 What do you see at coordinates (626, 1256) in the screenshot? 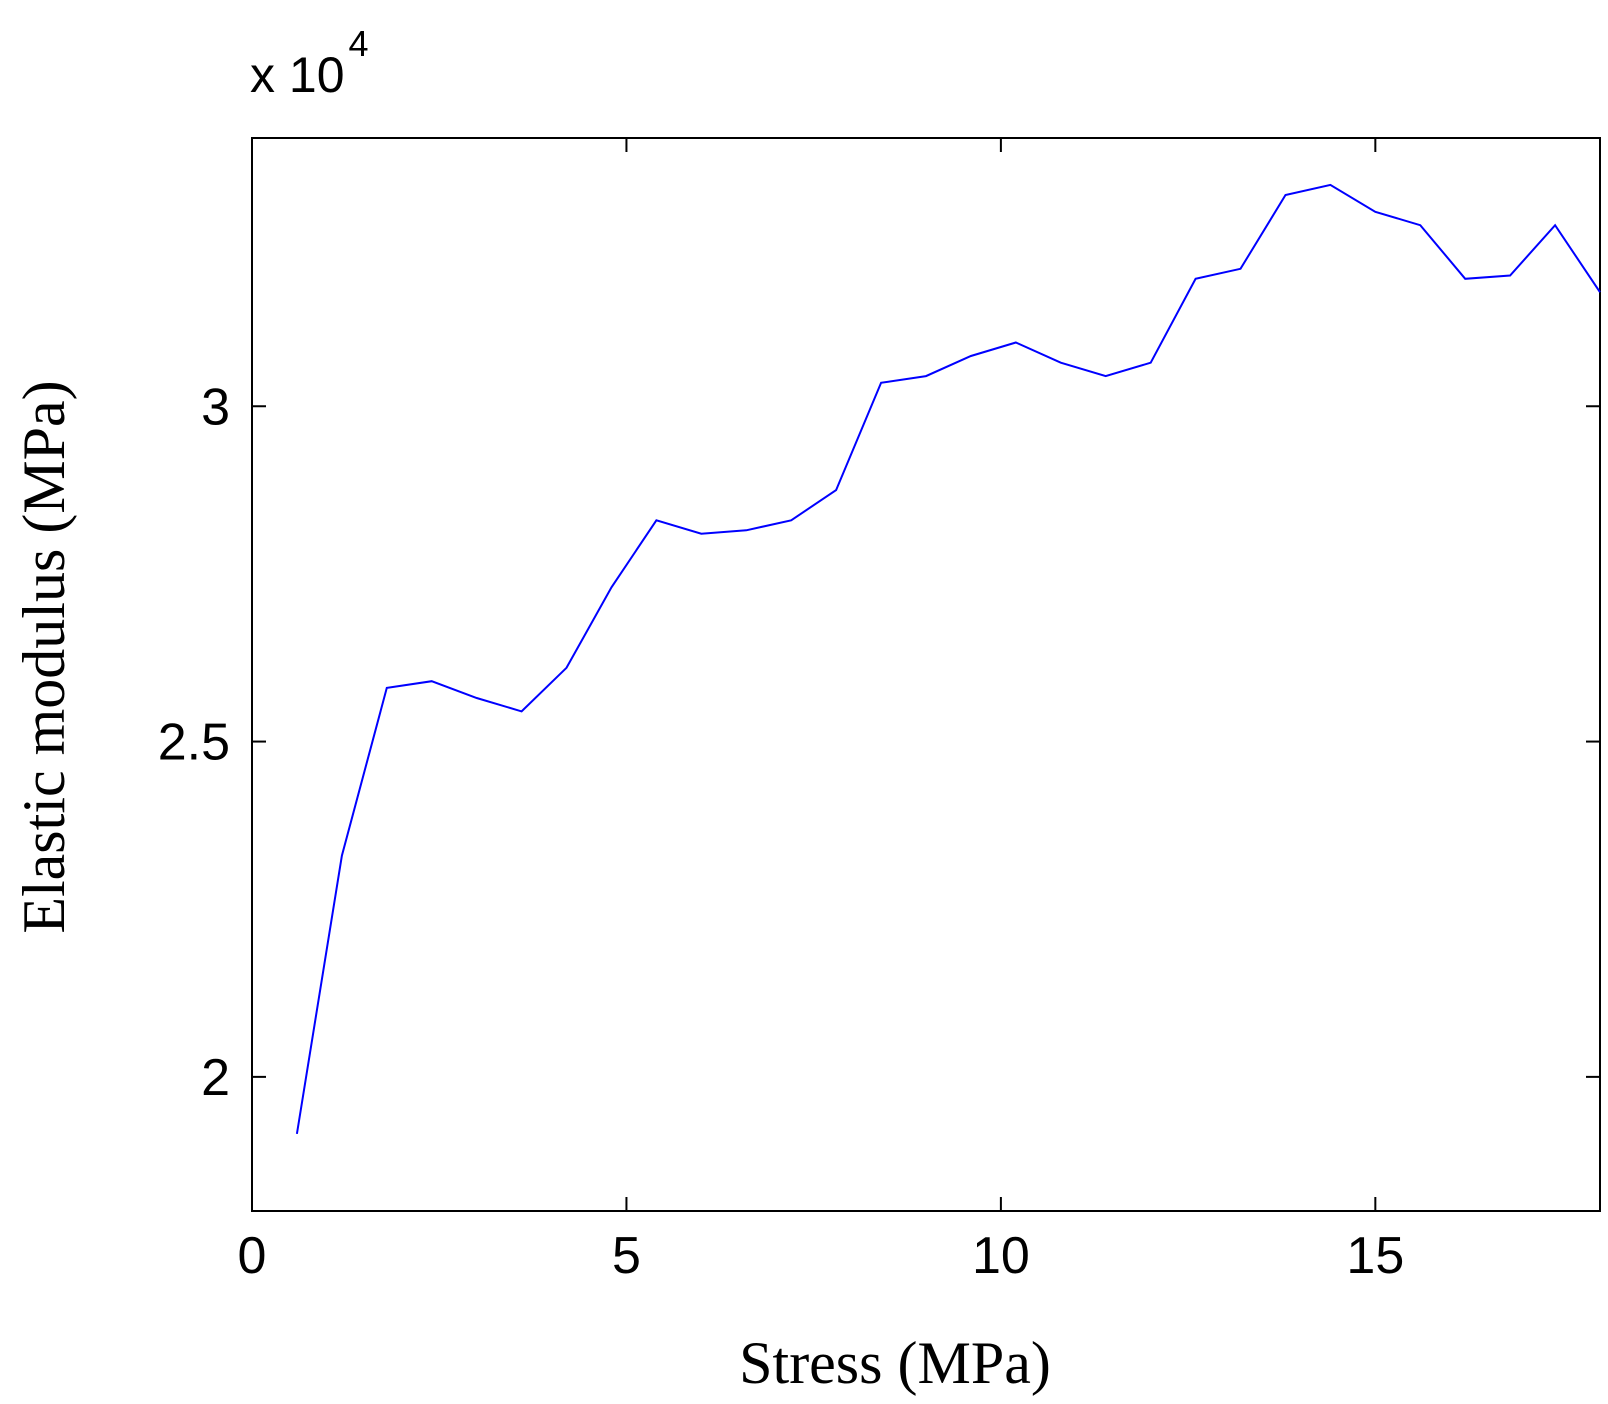
I see `x-tick-label: 5` at bounding box center [626, 1256].